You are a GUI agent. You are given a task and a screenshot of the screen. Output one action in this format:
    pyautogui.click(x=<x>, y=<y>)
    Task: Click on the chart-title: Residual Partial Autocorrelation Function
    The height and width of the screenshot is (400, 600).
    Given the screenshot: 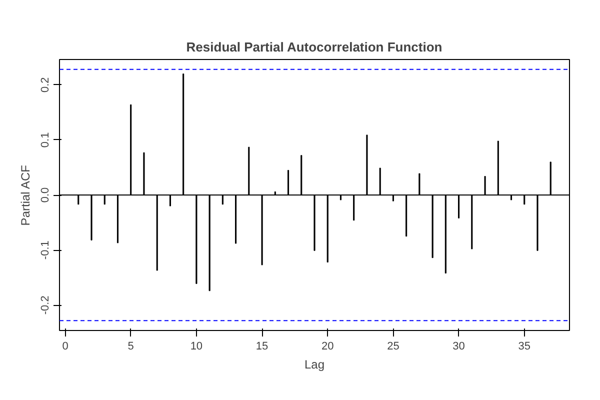 What is the action you would take?
    pyautogui.click(x=314, y=47)
    